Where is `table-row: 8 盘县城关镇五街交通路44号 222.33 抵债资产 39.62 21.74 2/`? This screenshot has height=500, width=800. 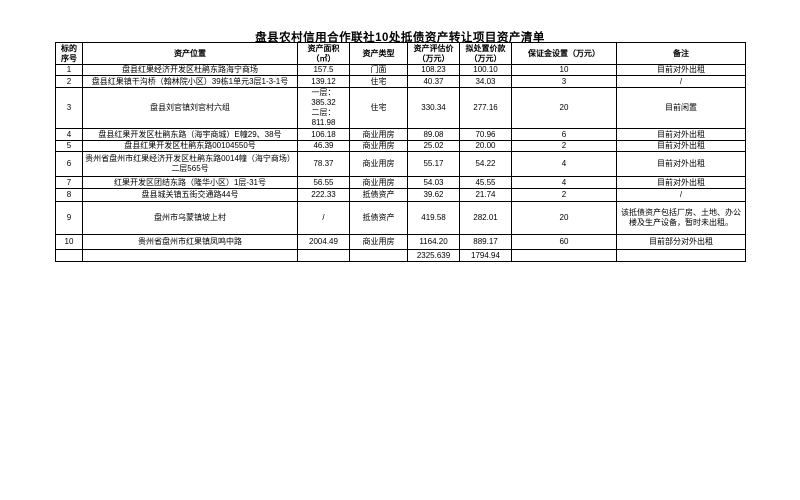
table-row: 8 盘县城关镇五街交通路44号 222.33 抵债资产 39.62 21.74 2/ is located at coordinates (400, 195).